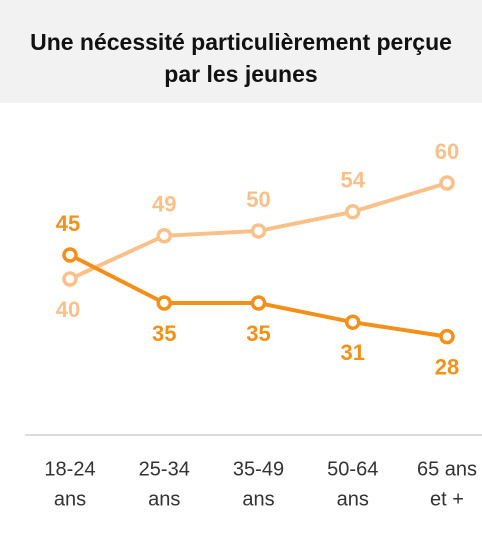  I want to click on x-tick-label: 18-24, so click(69, 469).